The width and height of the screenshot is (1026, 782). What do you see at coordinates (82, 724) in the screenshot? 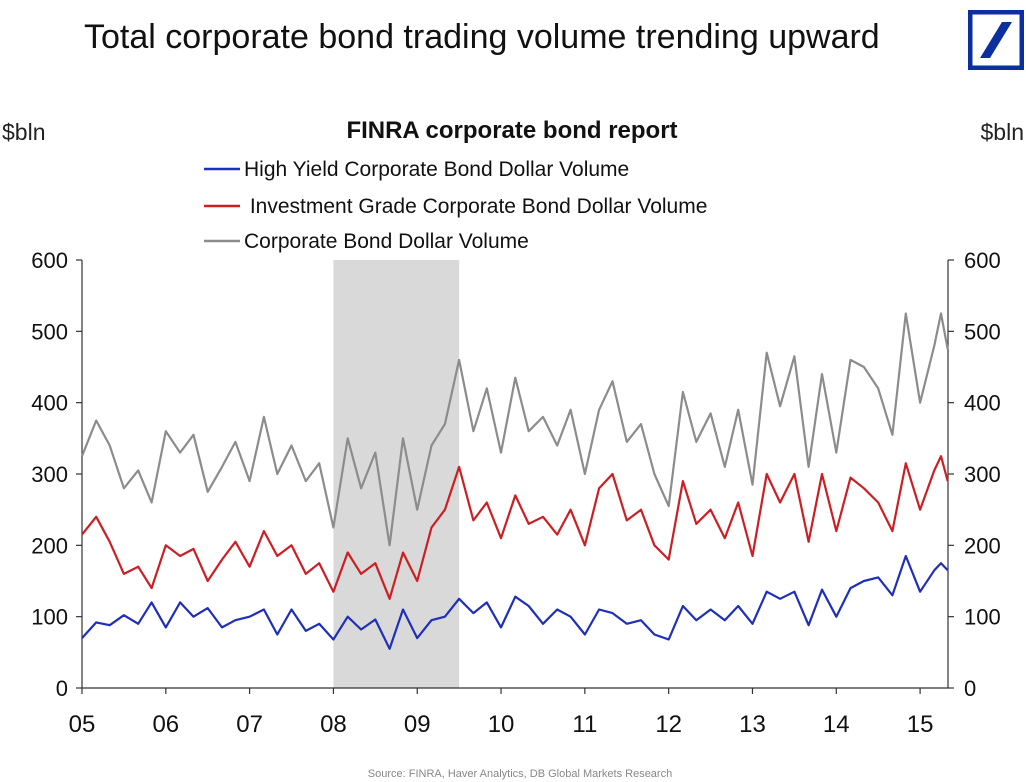
I see `x-tick-label: 05` at bounding box center [82, 724].